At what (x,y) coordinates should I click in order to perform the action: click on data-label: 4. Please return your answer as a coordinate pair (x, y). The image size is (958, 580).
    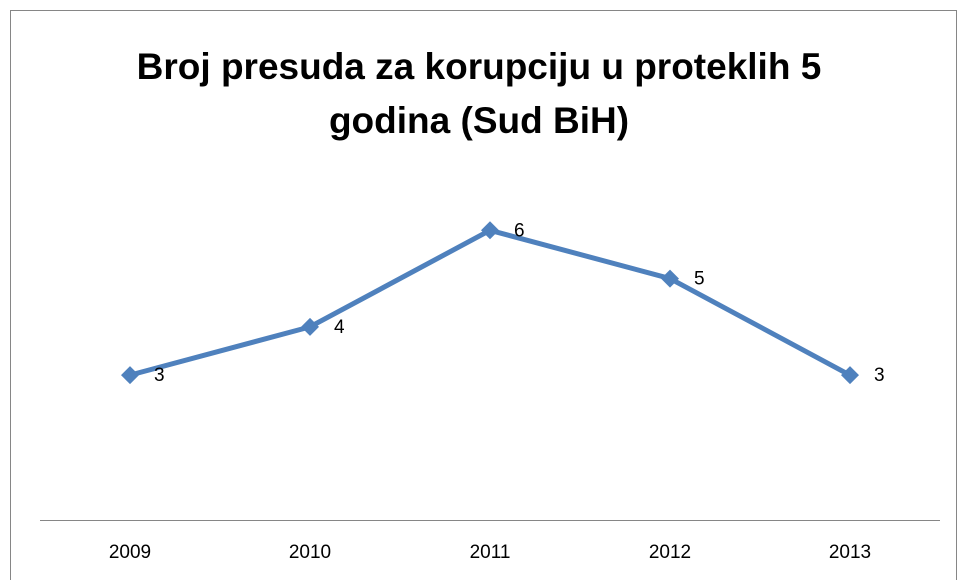
    Looking at the image, I should click on (339, 327).